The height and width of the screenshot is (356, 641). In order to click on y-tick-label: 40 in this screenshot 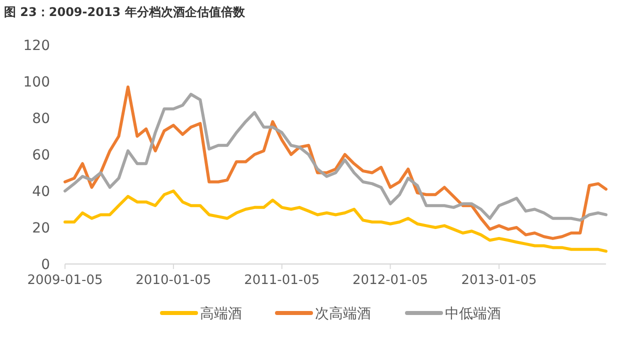, I will do `click(41, 192)`.